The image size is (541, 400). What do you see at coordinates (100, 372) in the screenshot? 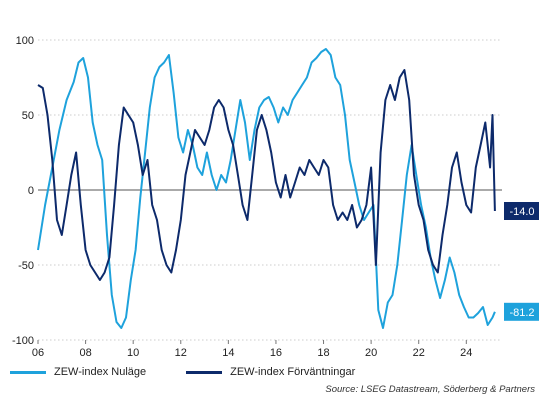
I see `legend-label-nulage: ZEW-index Nuläge` at bounding box center [100, 372].